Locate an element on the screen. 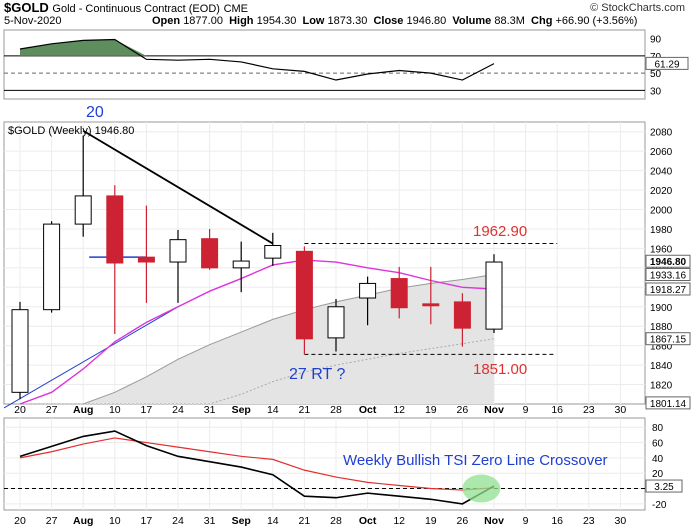  price-y-tick: 2060 is located at coordinates (661, 152).